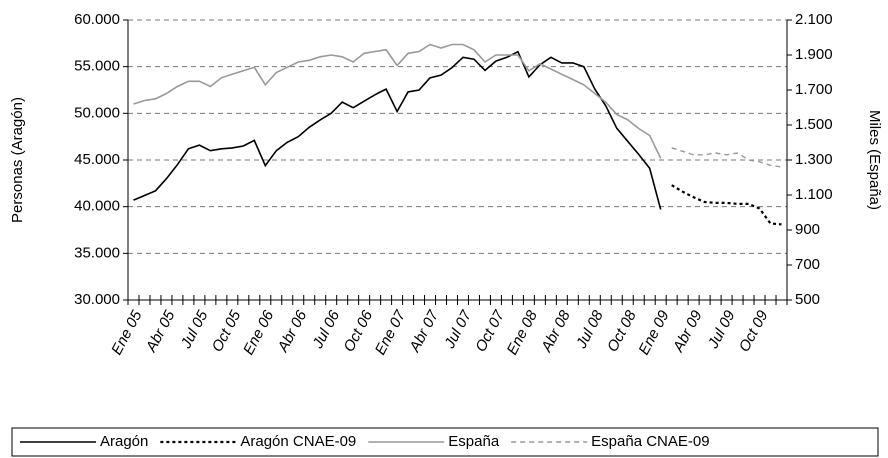  Describe the element at coordinates (298, 441) in the screenshot. I see `legend-label: Aragón CNAE-09` at that location.